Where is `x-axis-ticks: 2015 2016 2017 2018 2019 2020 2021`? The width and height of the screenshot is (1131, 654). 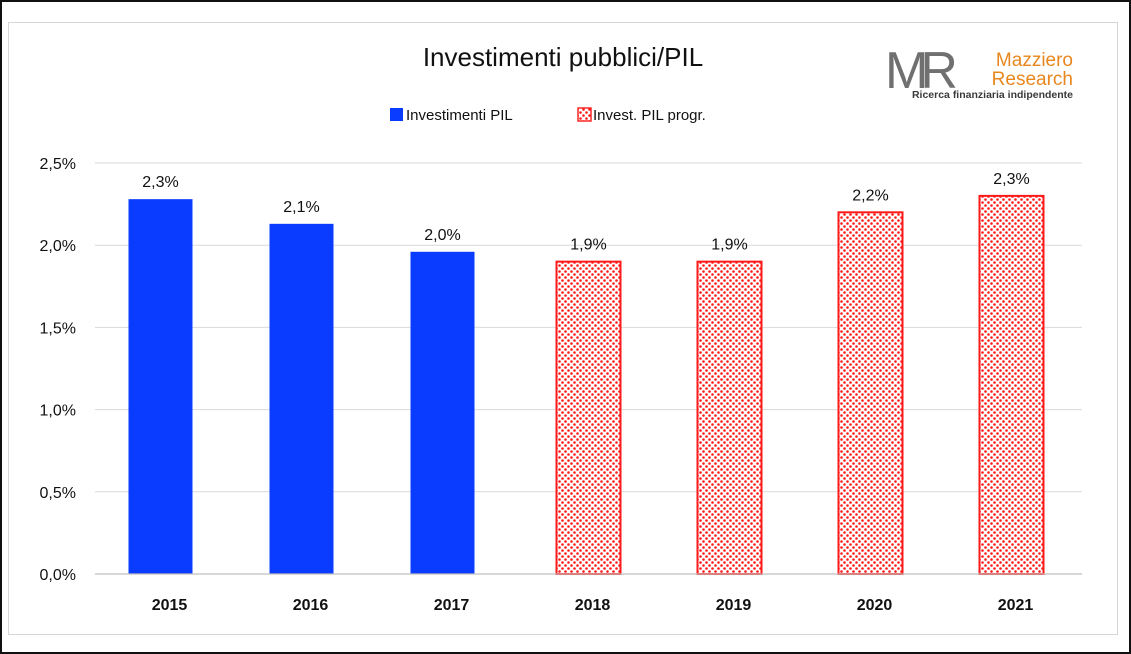
x-axis-ticks: 2015 2016 2017 2018 2019 2020 2021 is located at coordinates (593, 605).